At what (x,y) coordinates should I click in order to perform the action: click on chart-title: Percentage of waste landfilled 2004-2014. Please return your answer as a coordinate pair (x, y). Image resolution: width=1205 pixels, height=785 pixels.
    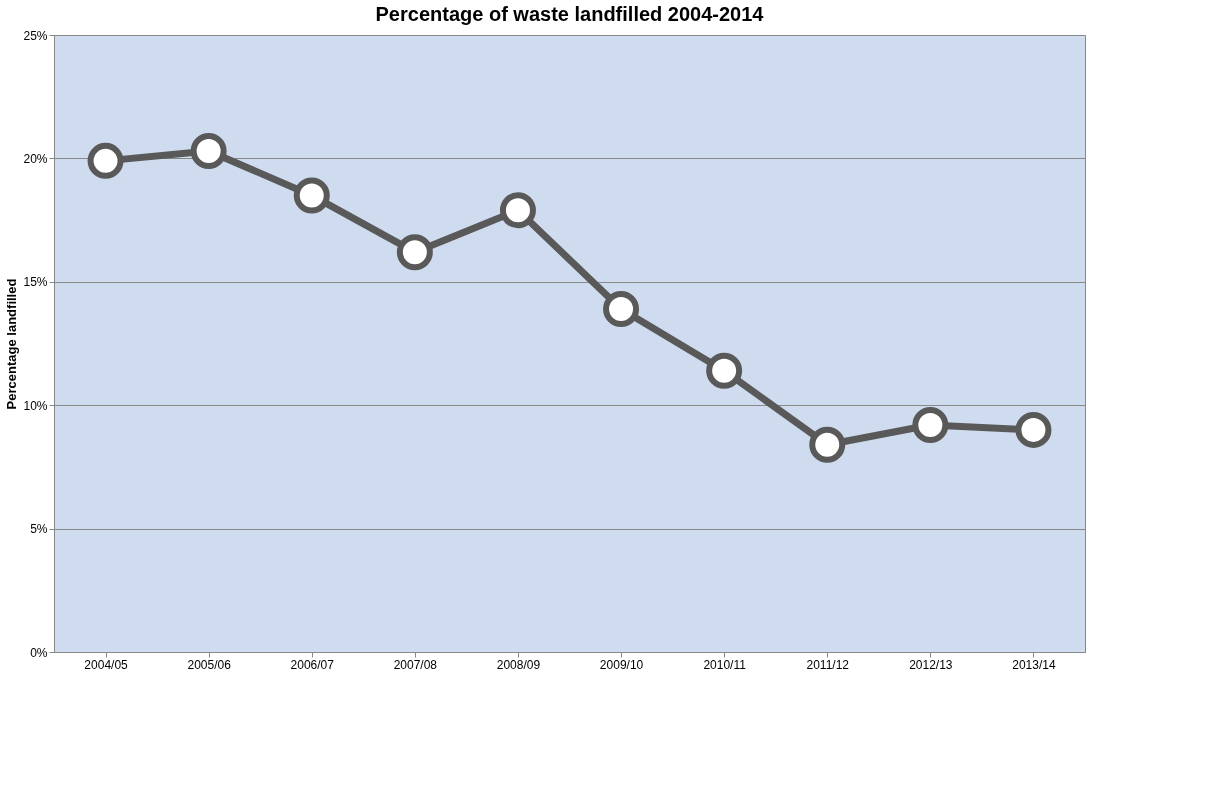
    Looking at the image, I should click on (570, 14).